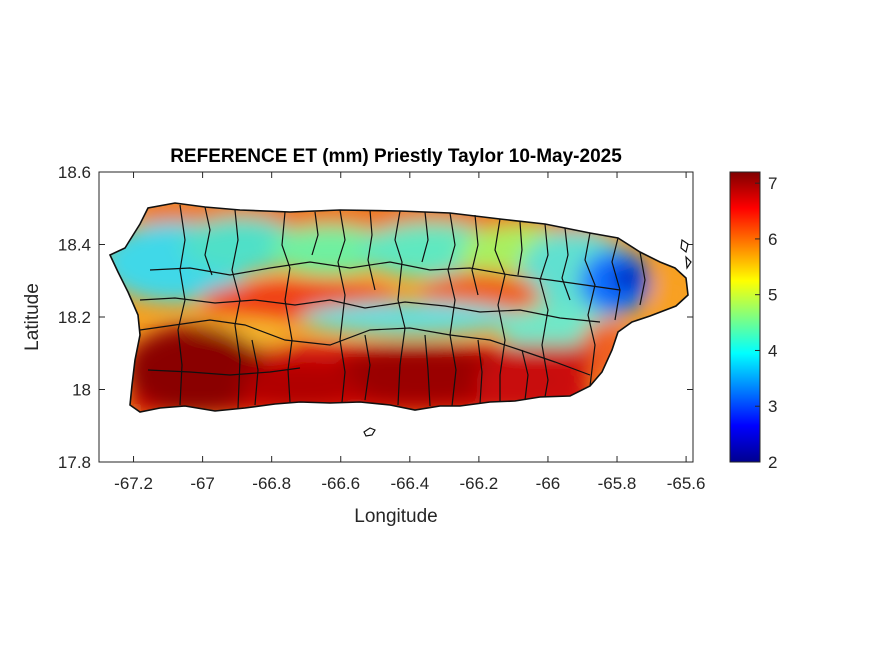 The width and height of the screenshot is (875, 656). What do you see at coordinates (745, 317) in the screenshot?
I see `colorbar-gradient` at bounding box center [745, 317].